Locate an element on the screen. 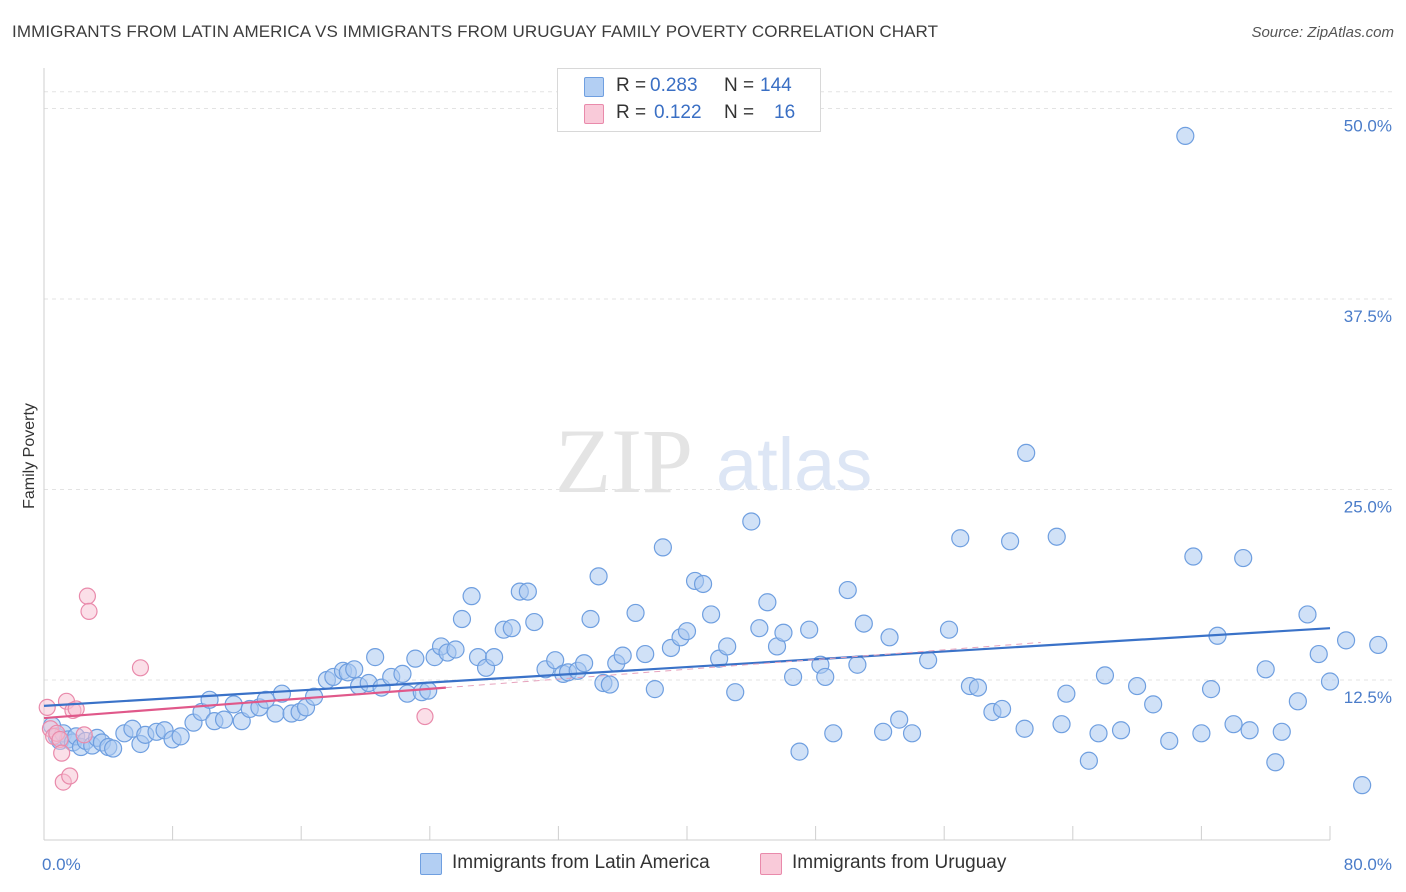  legend-row-uruguay: R = 0.122 N = 16 is located at coordinates (689, 114).